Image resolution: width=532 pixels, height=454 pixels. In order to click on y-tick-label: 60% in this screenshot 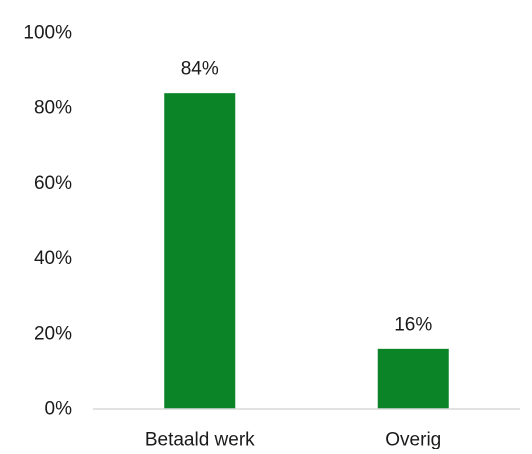, I will do `click(53, 183)`.